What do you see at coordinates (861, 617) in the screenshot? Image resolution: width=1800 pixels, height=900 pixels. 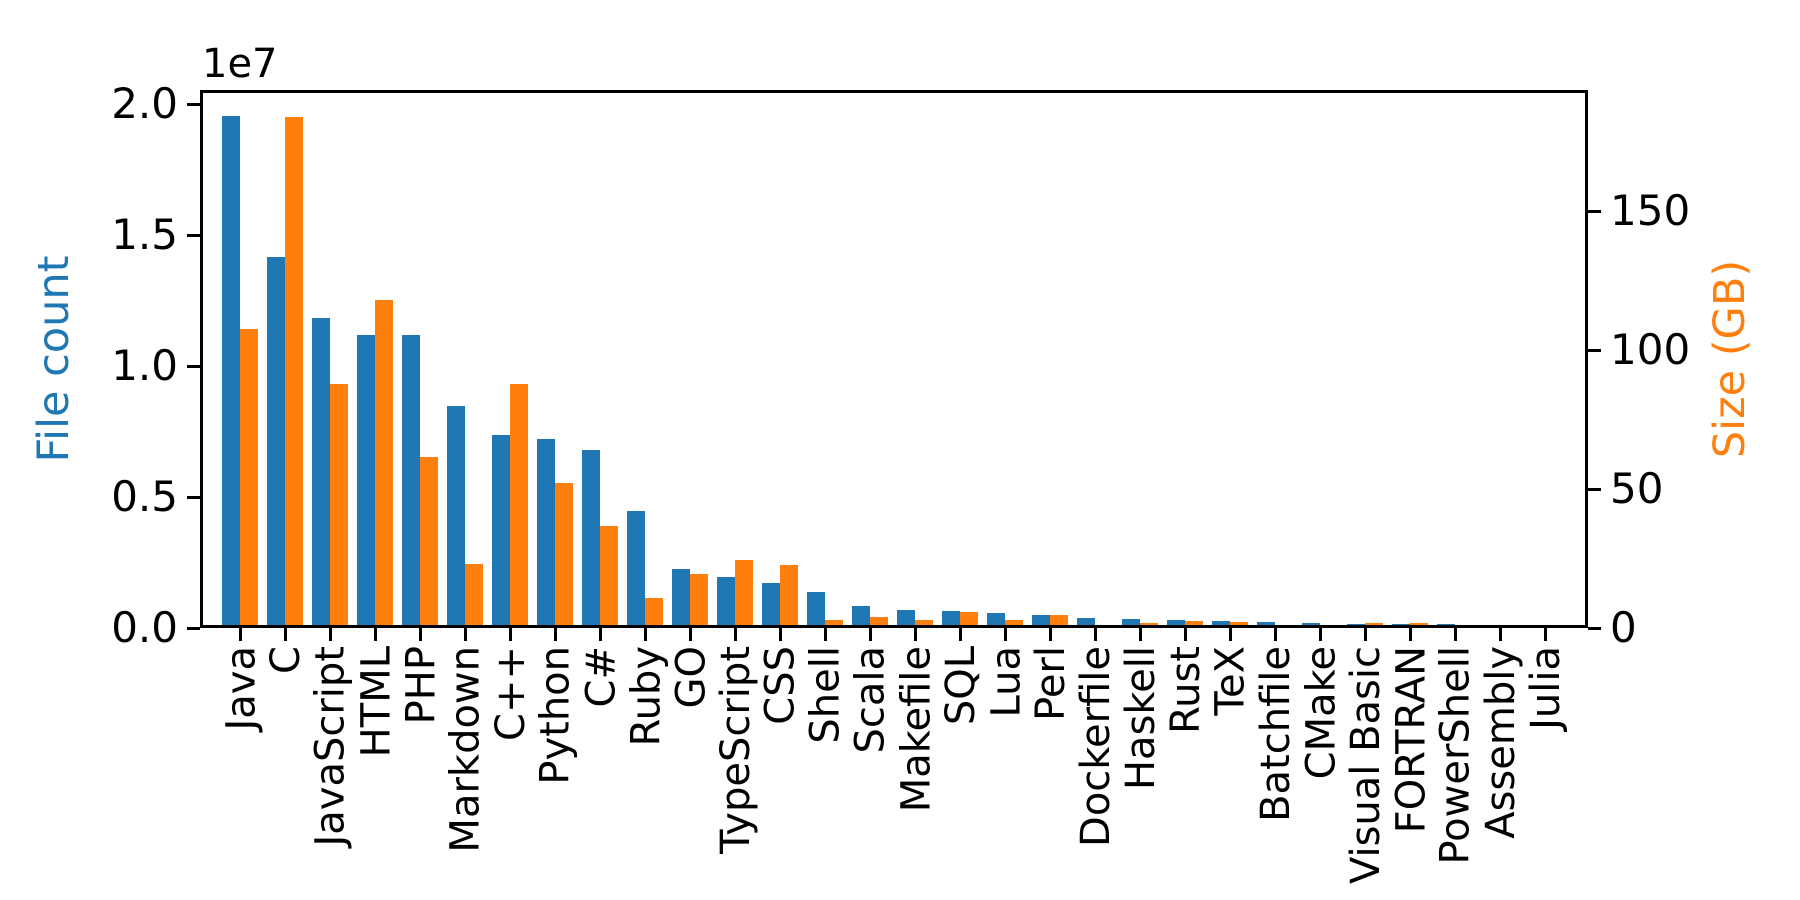 I see `bar-file-count-scala` at bounding box center [861, 617].